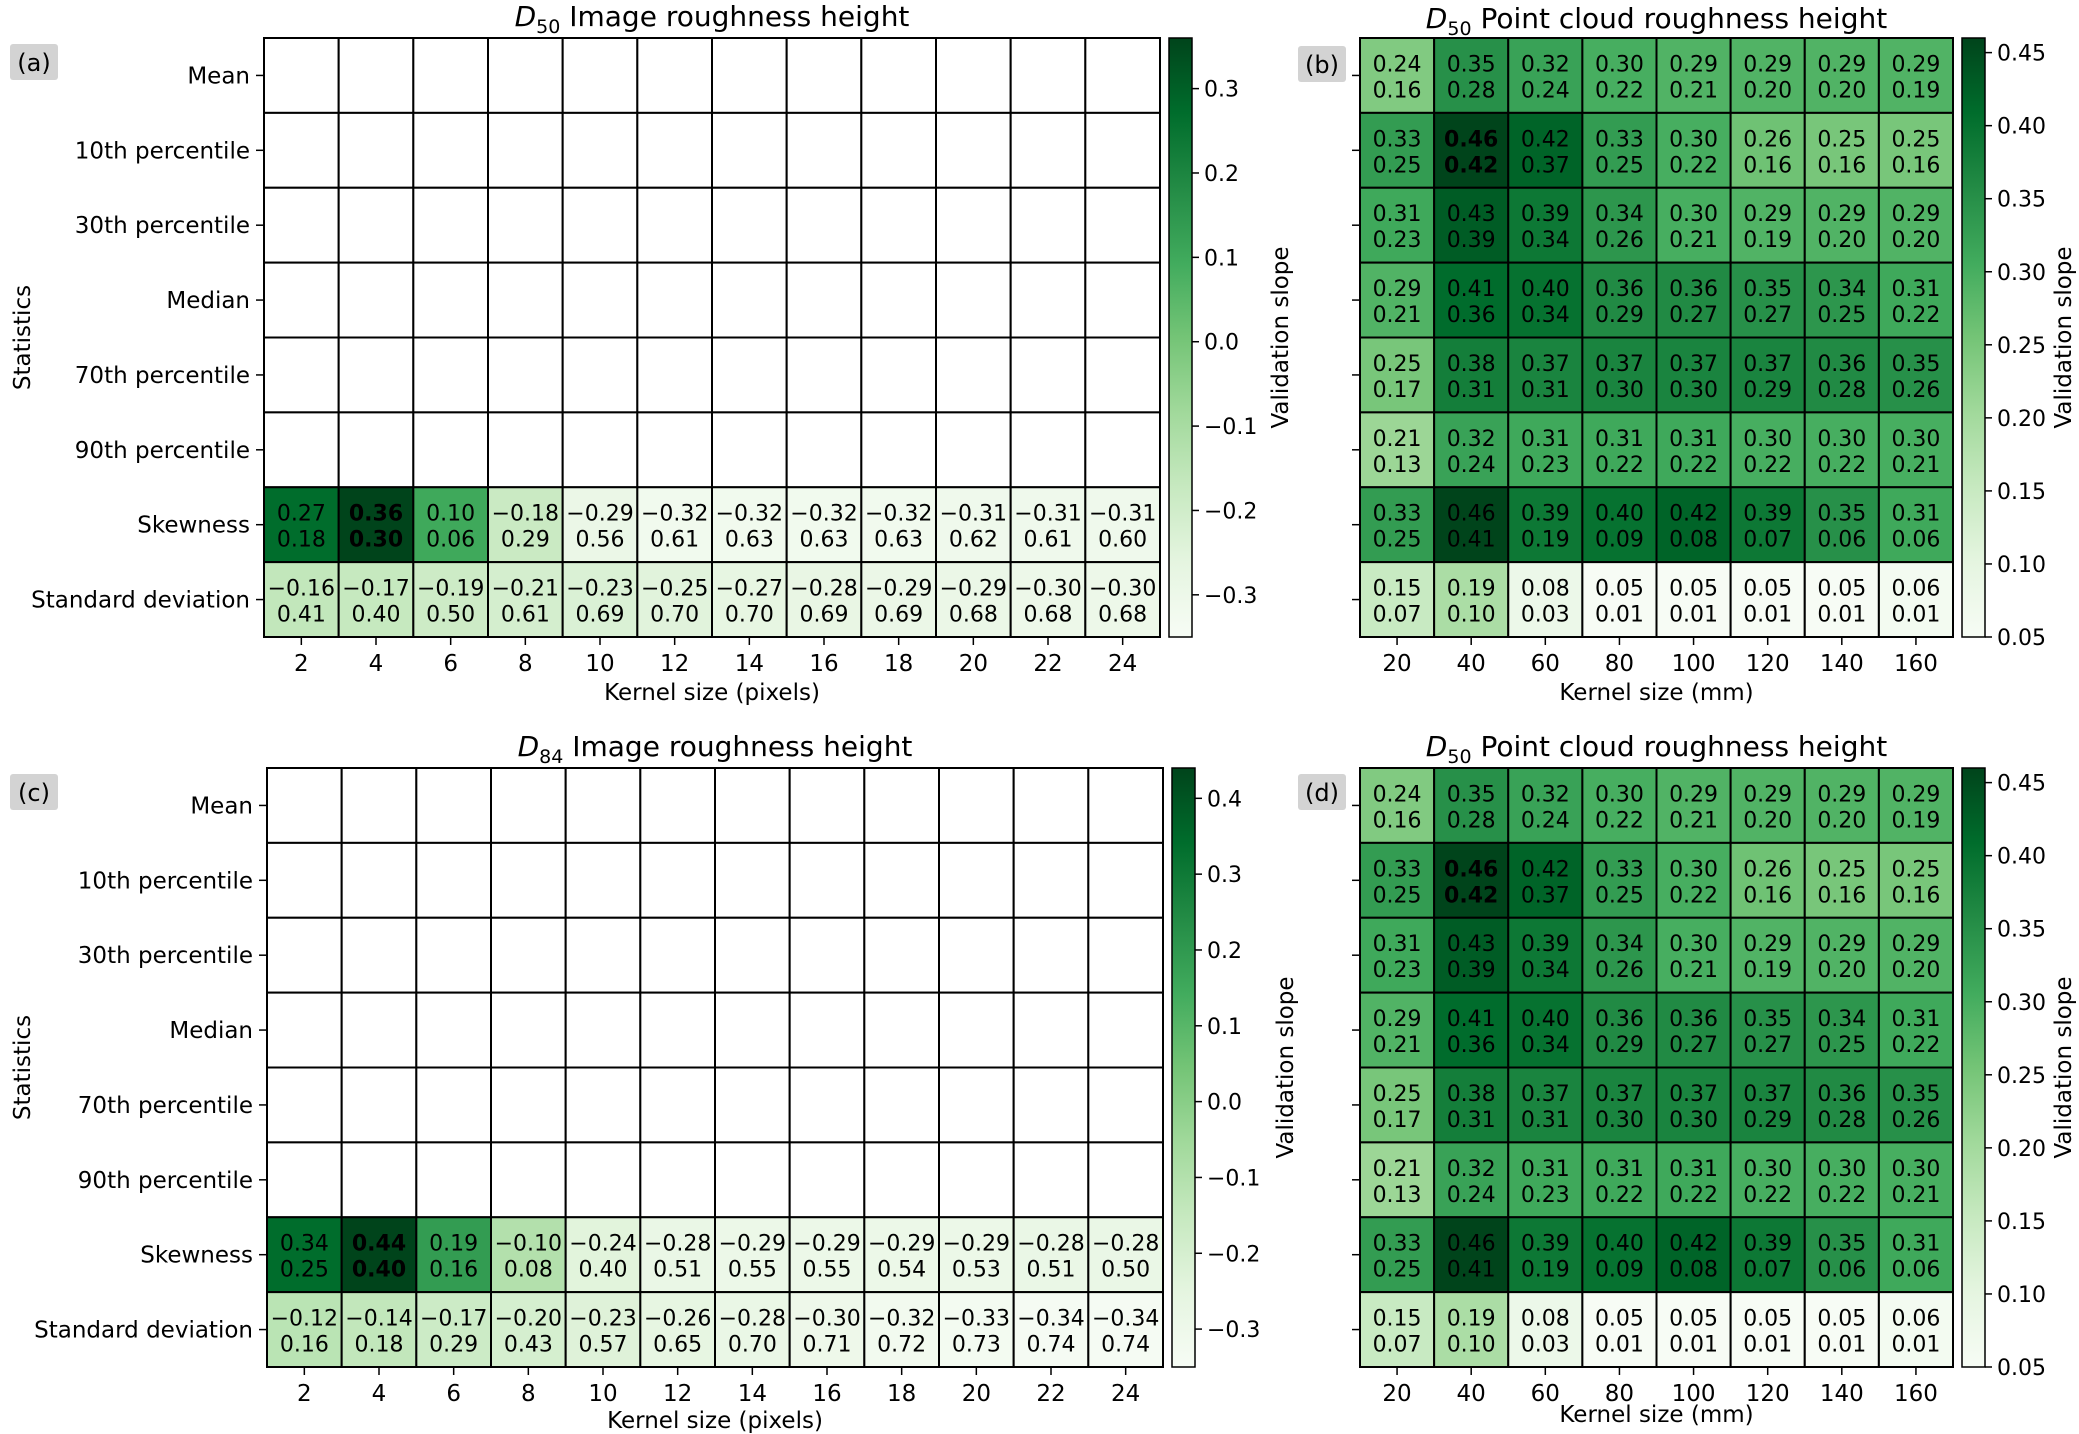  Describe the element at coordinates (1915, 214) in the screenshot. I see `cell-slope-label: 0.29` at that location.